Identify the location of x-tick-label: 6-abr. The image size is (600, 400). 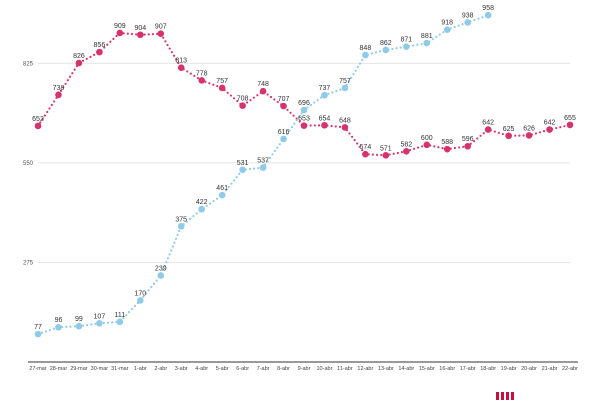
(242, 369).